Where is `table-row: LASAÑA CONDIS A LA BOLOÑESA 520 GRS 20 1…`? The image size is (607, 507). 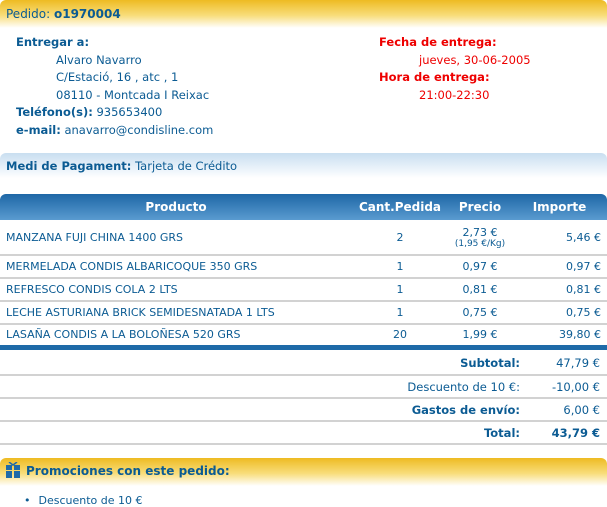
table-row: LASAÑA CONDIS A LA BOLOÑESA 520 GRS 20 1… is located at coordinates (303, 337).